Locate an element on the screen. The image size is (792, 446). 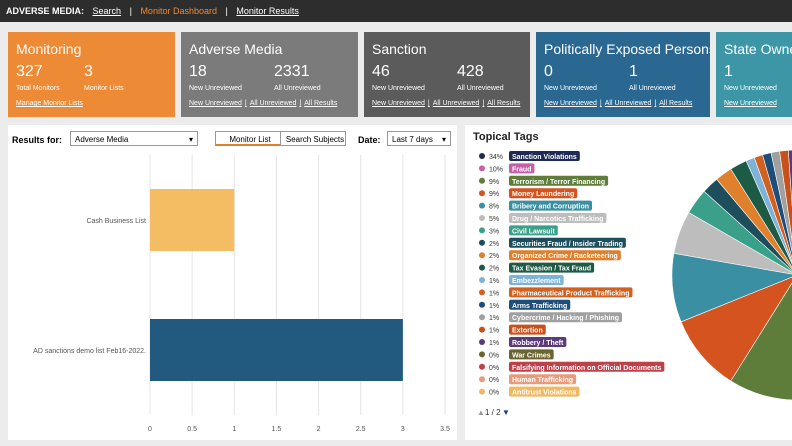
tag-label: Terrorism / Terror Financing is located at coordinates (558, 182).